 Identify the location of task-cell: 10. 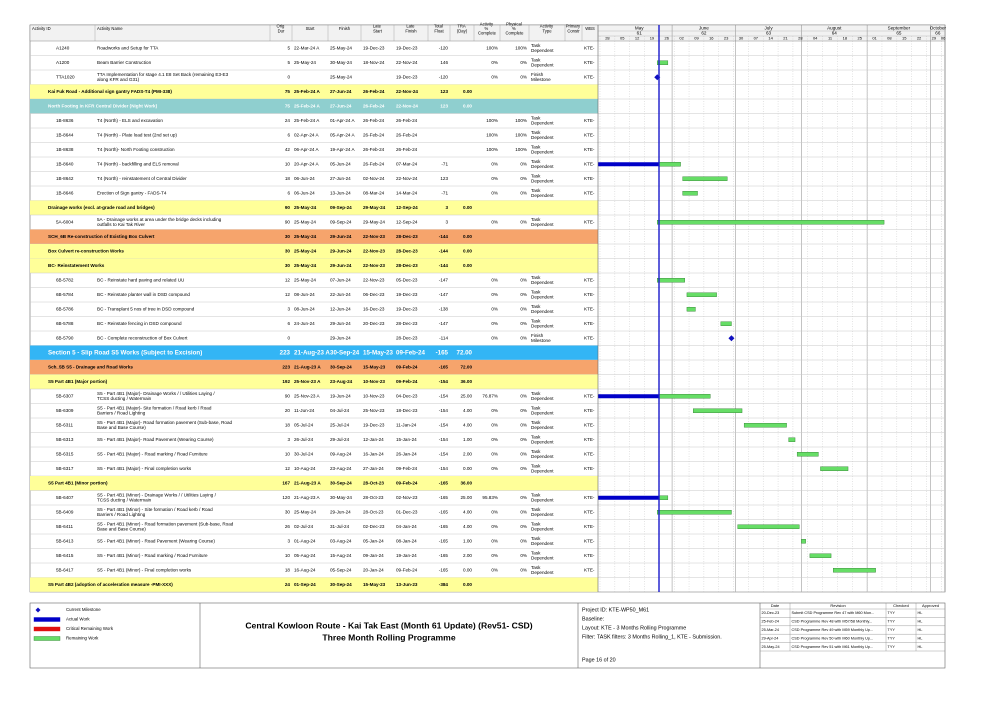
(288, 453).